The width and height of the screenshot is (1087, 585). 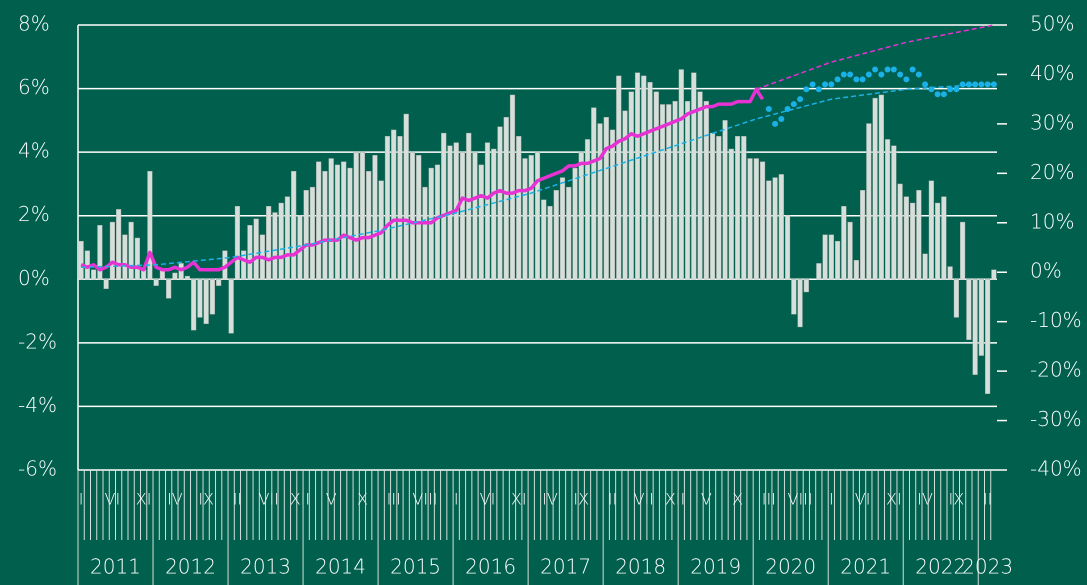 What do you see at coordinates (34, 87) in the screenshot?
I see `y-tick-label: 6%` at bounding box center [34, 87].